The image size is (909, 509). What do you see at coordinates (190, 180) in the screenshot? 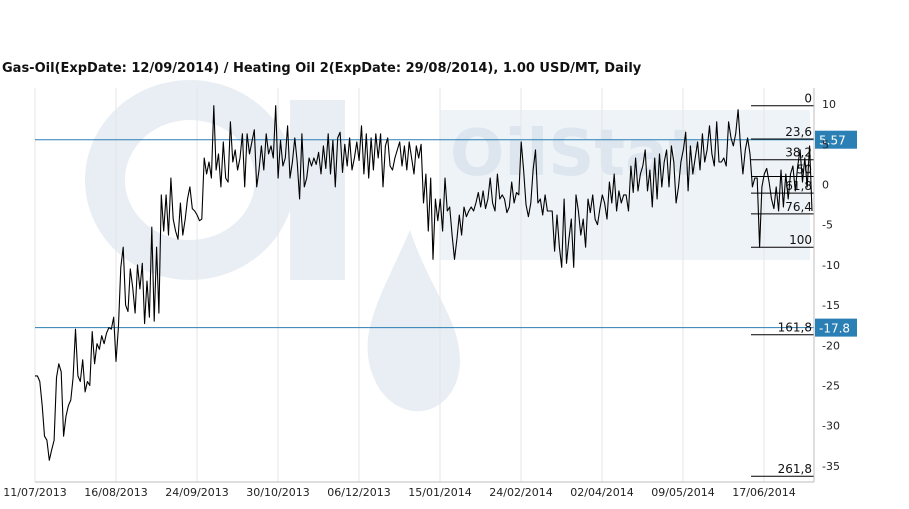
I see `watermark-o` at bounding box center [190, 180].